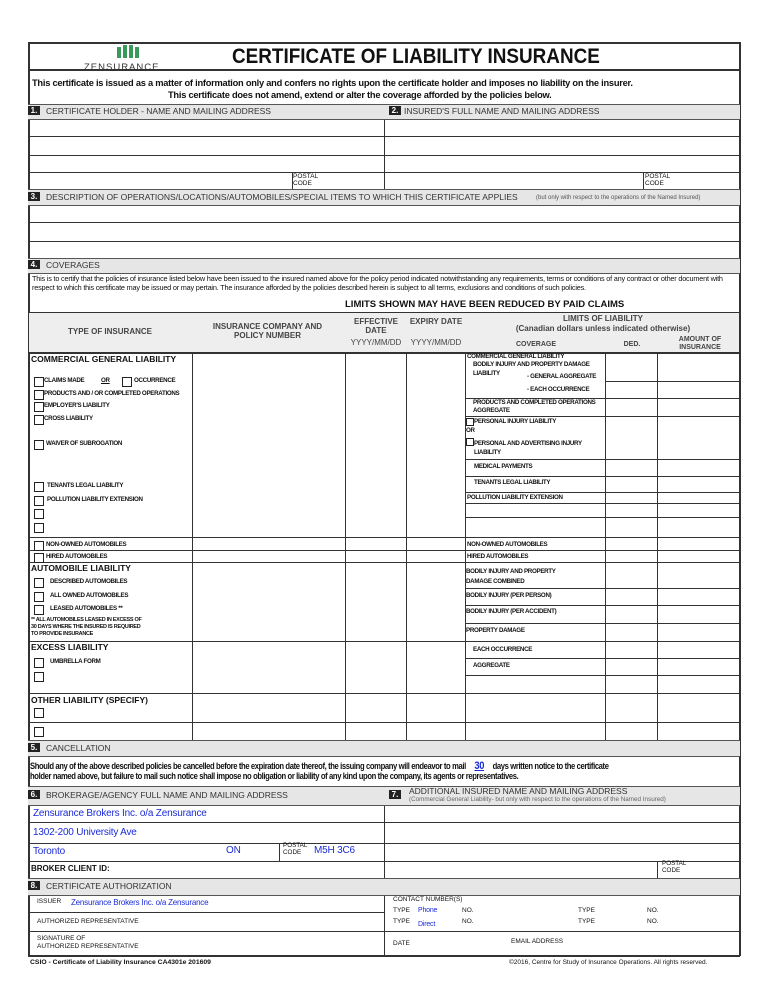  I want to click on col-amount-header: AMOUNT OF INSURANCE, so click(700, 343).